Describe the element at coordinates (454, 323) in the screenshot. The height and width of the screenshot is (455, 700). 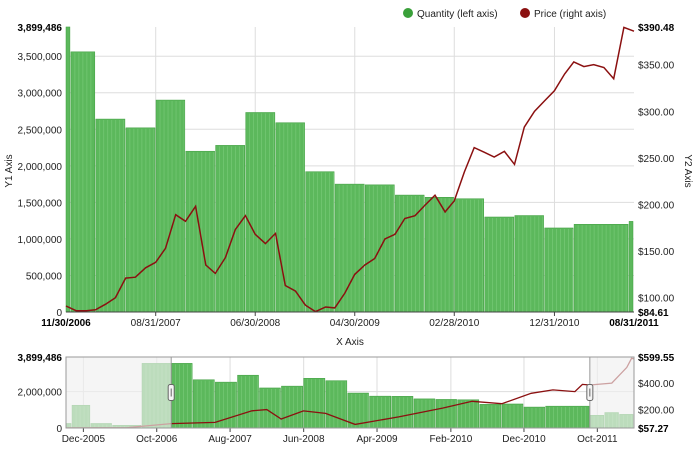
I see `x-tick-label: 02/28/2010` at that location.